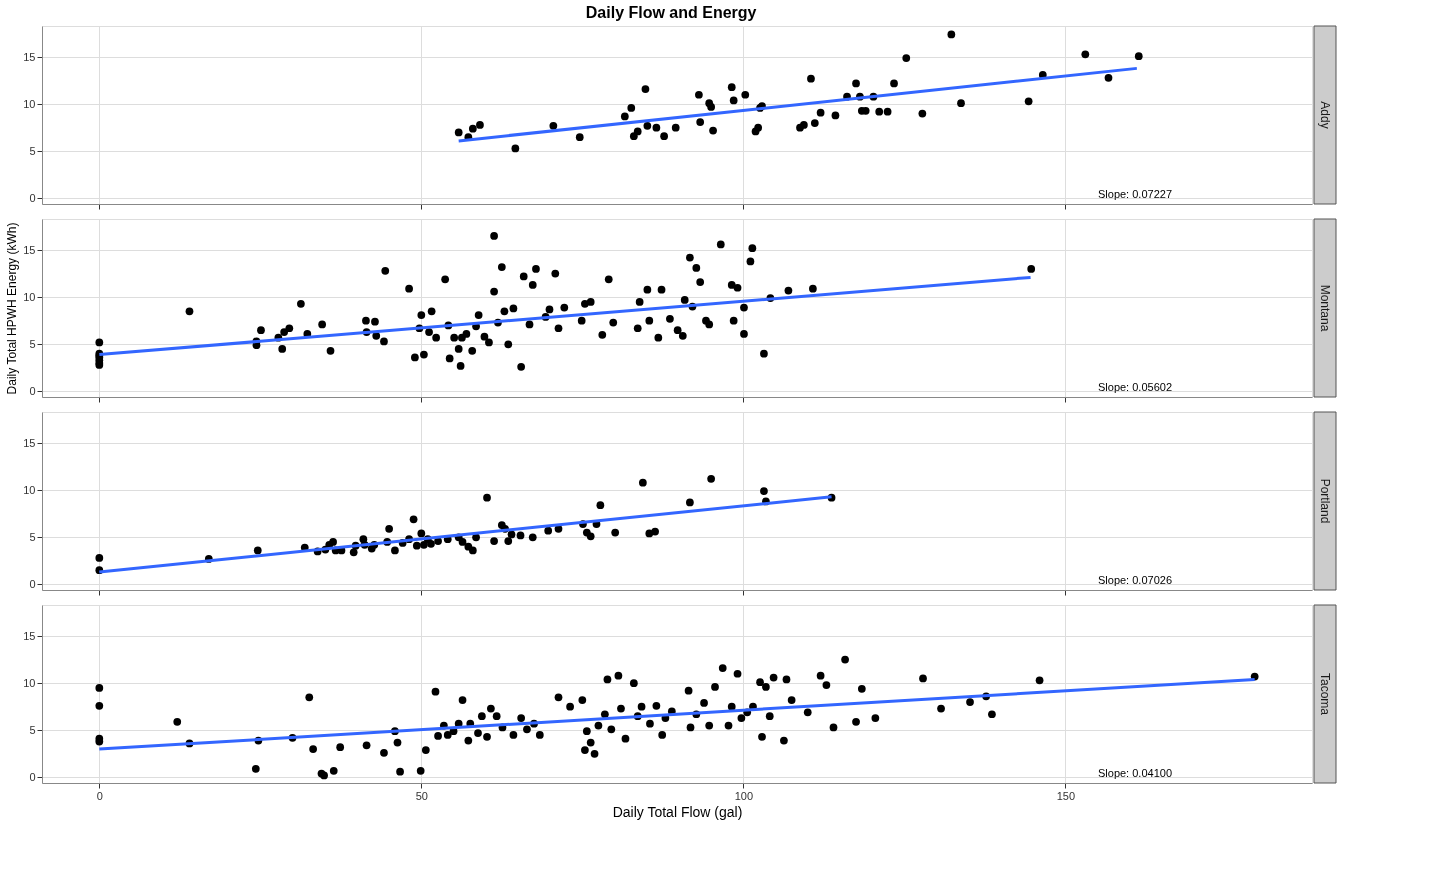  What do you see at coordinates (1134, 773) in the screenshot?
I see `annotation: Slope: 0.04100` at bounding box center [1134, 773].